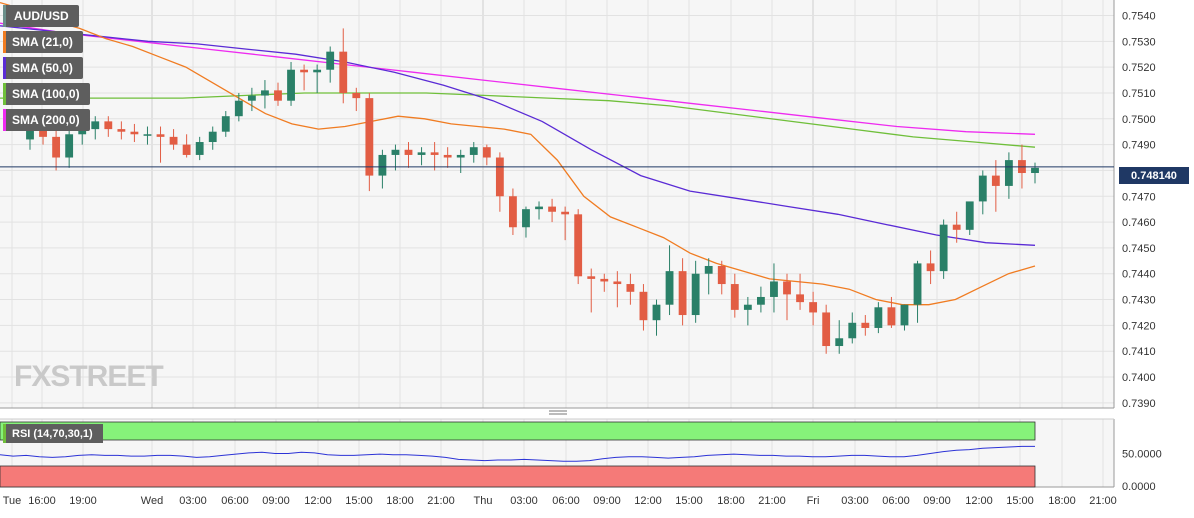 The image size is (1194, 518). What do you see at coordinates (83, 501) in the screenshot?
I see `x-tick-label: 19:00` at bounding box center [83, 501].